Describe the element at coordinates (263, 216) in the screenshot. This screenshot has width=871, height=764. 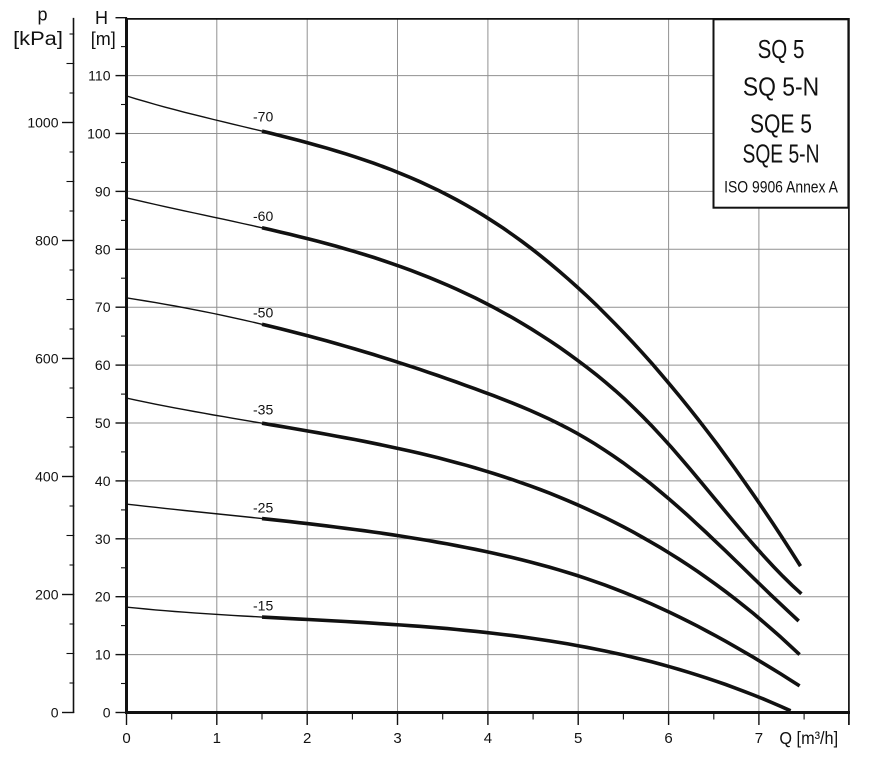
I see `svg-text: -60` at that location.